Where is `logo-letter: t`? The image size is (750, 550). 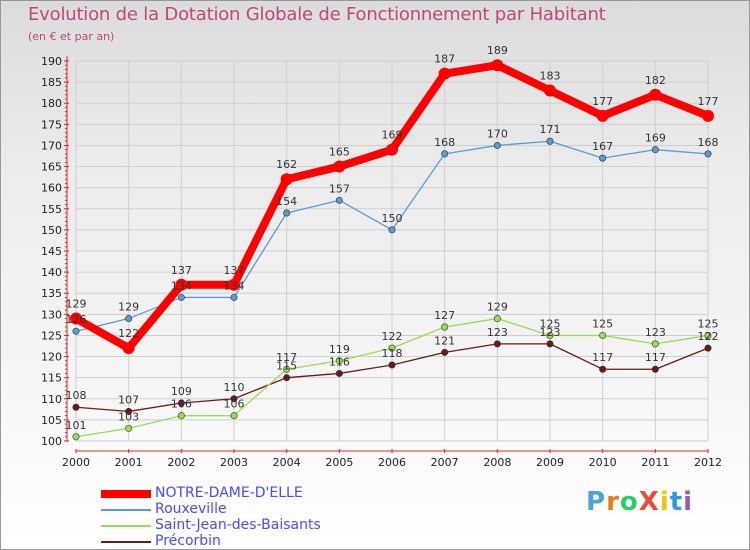 logo-letter: t is located at coordinates (676, 502).